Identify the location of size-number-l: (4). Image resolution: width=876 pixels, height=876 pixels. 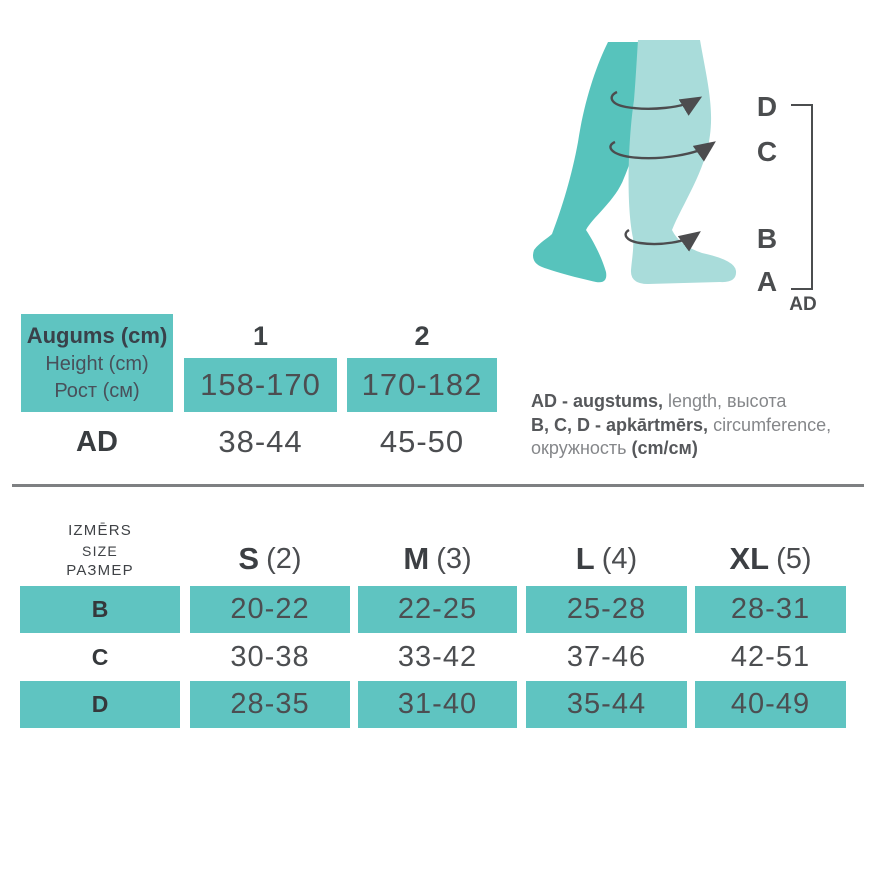
(619, 558).